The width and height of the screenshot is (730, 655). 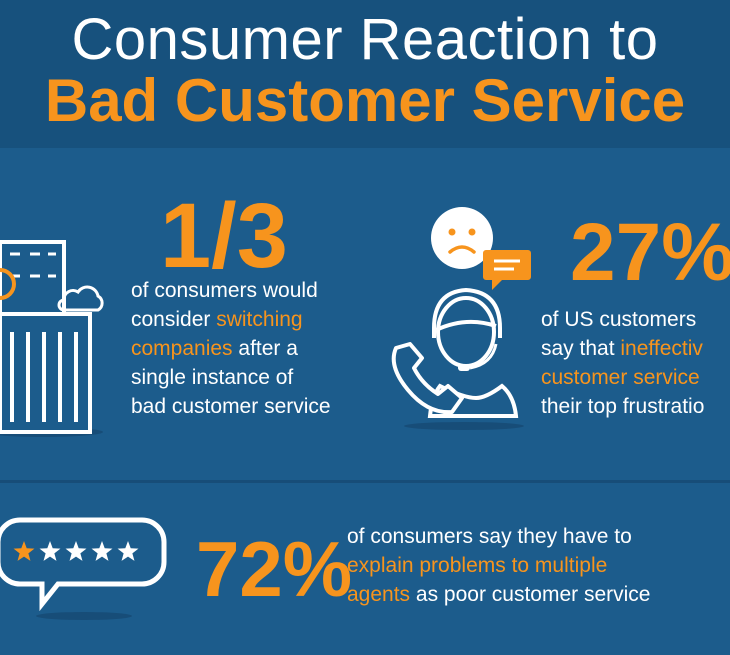 What do you see at coordinates (530, 594) in the screenshot?
I see `text-run: as poor customer service` at bounding box center [530, 594].